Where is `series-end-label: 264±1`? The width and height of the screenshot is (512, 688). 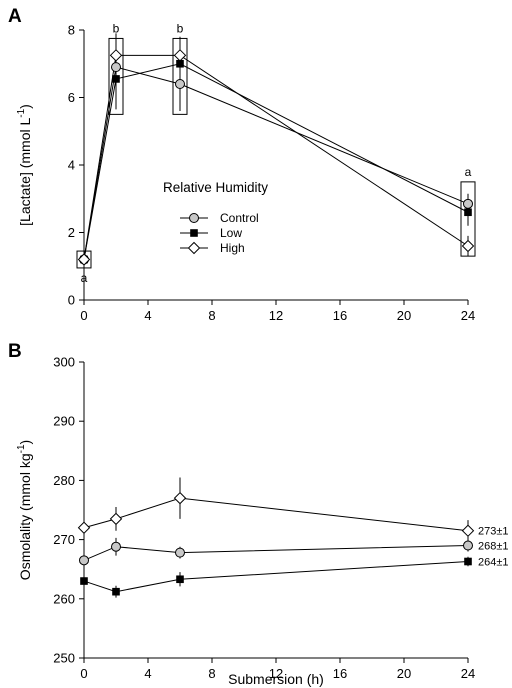 series-end-label: 264±1 is located at coordinates (493, 563).